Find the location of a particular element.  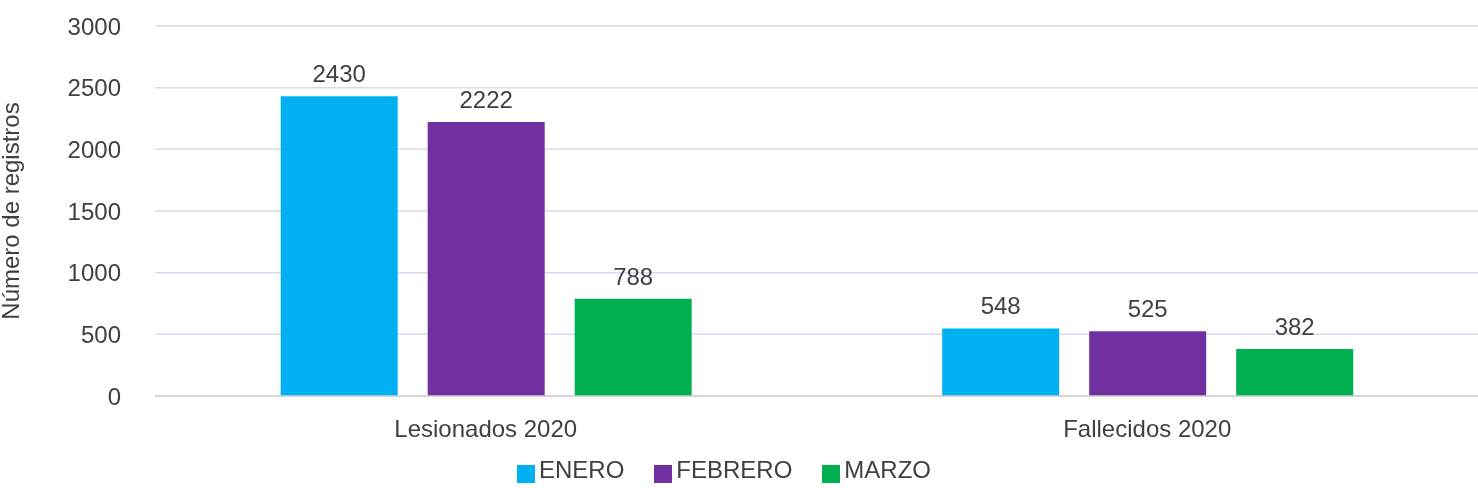

y-tick-label: 1000 is located at coordinates (94, 273).